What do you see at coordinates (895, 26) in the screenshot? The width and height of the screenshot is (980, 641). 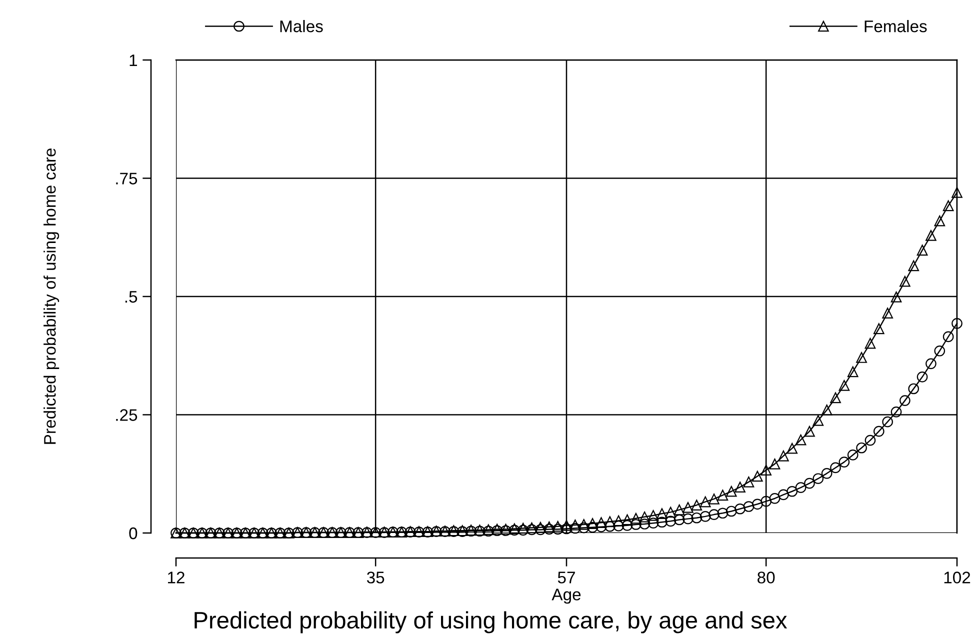 I see `legend-label: Females` at bounding box center [895, 26].